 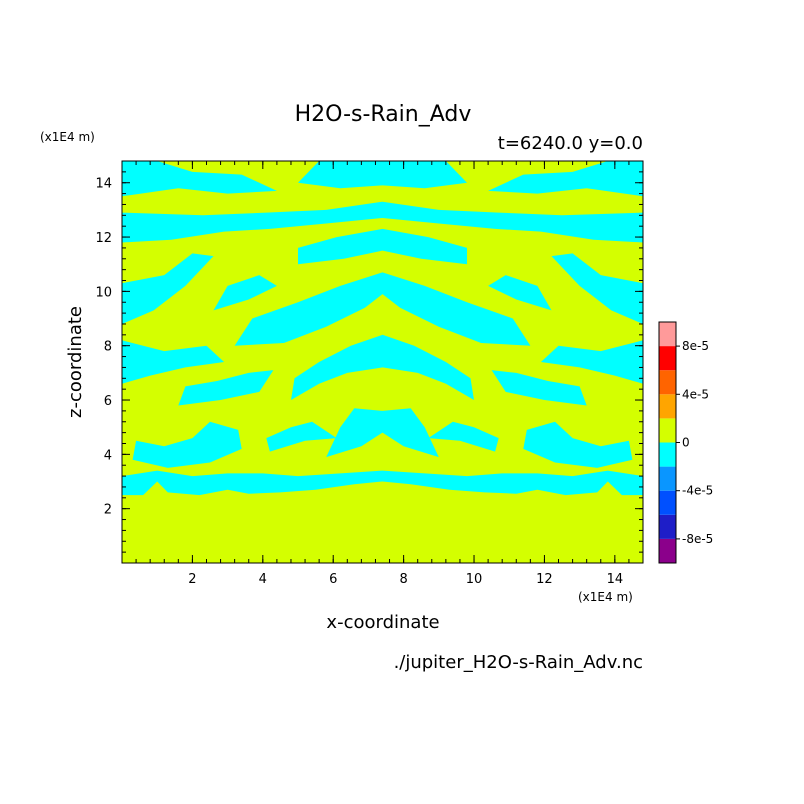 What do you see at coordinates (695, 394) in the screenshot?
I see `colorbar-label: 4e-5` at bounding box center [695, 394].